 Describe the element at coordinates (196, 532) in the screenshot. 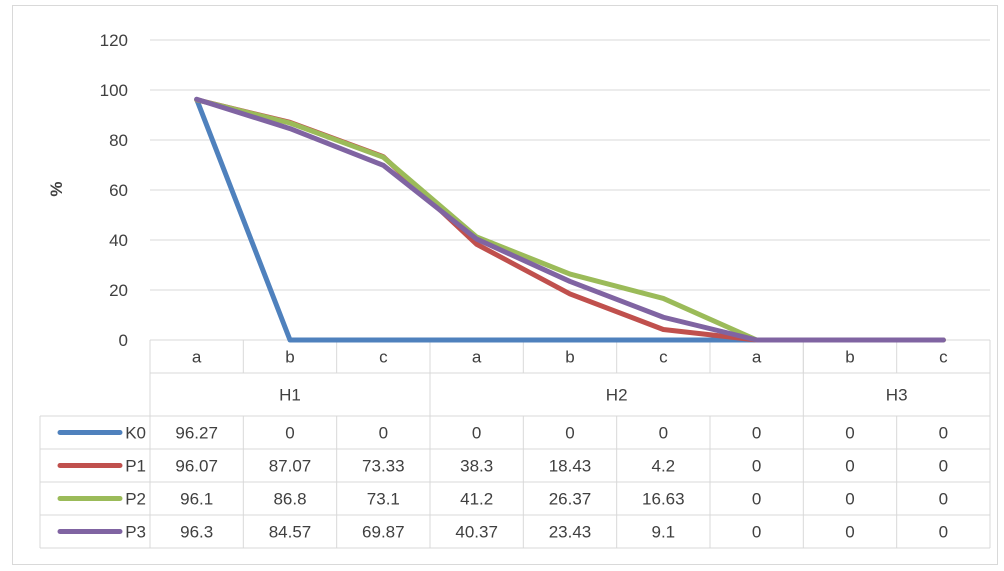

I see `data-label: 96.3` at that location.